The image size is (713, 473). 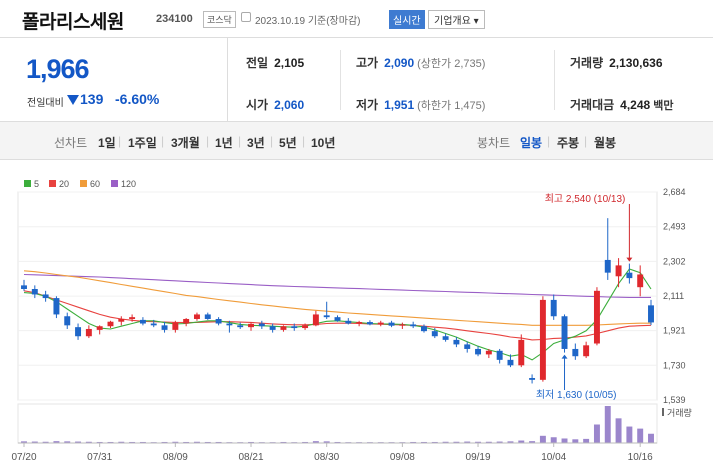 What do you see at coordinates (629, 259) in the screenshot?
I see `high-arrowhead` at bounding box center [629, 259].